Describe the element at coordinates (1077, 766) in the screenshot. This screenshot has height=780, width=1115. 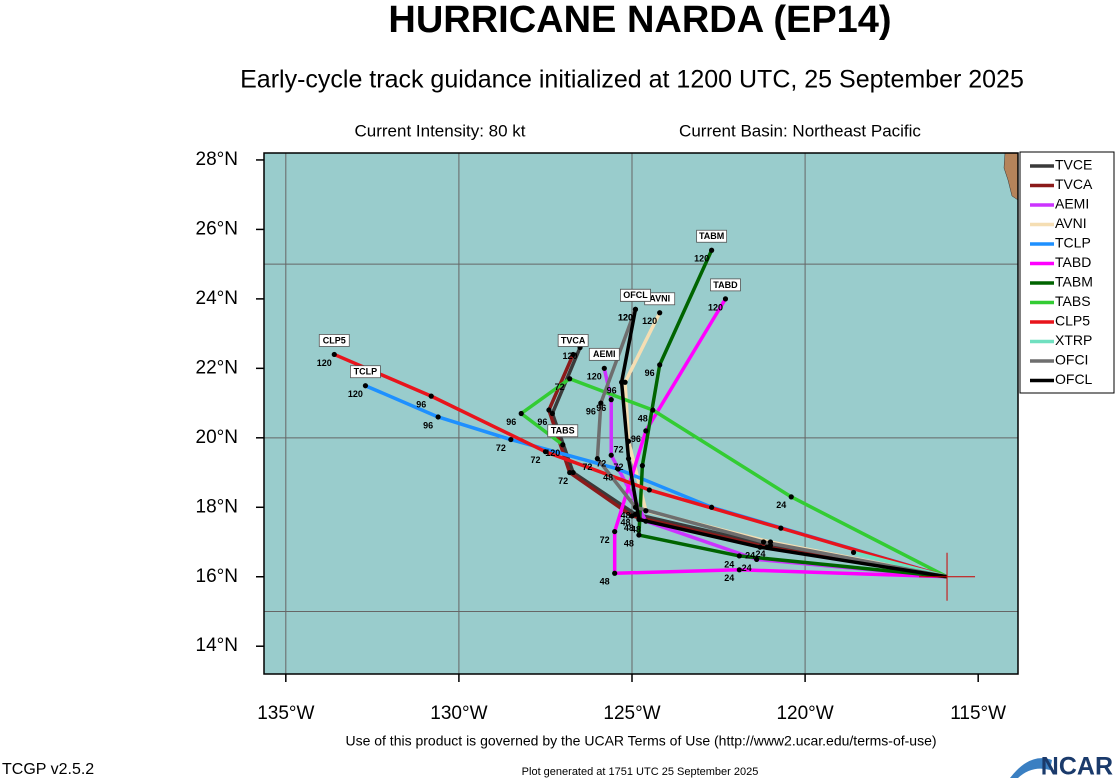
I see `logo: NCAR` at that location.